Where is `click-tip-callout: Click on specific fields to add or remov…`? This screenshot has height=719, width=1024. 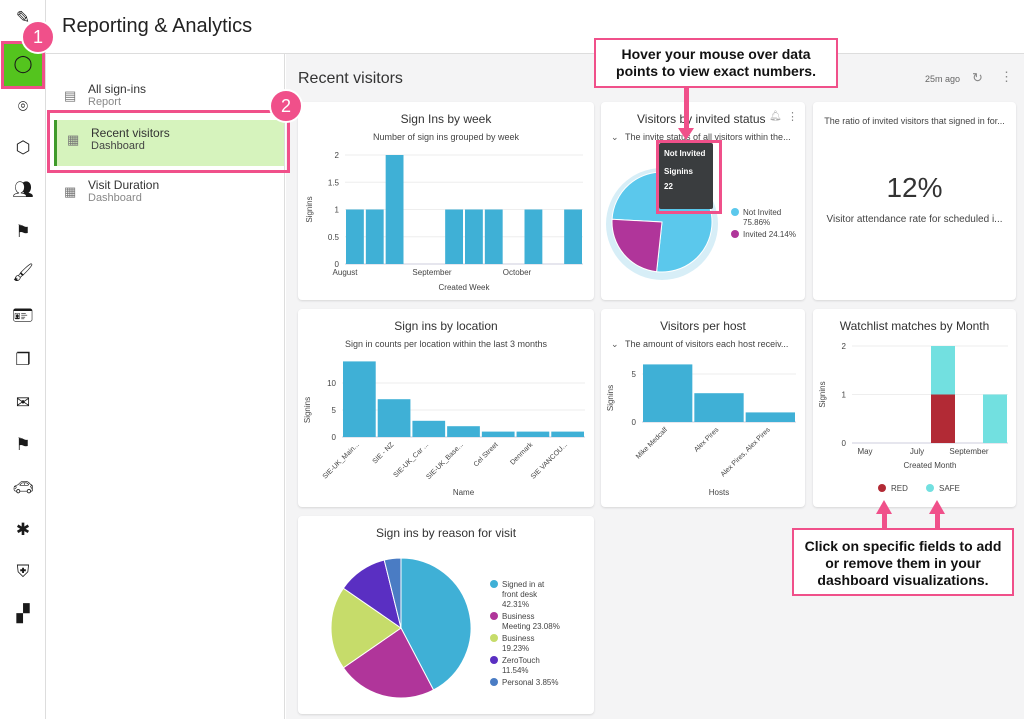 click-tip-callout: Click on specific fields to add or remov… is located at coordinates (903, 562).